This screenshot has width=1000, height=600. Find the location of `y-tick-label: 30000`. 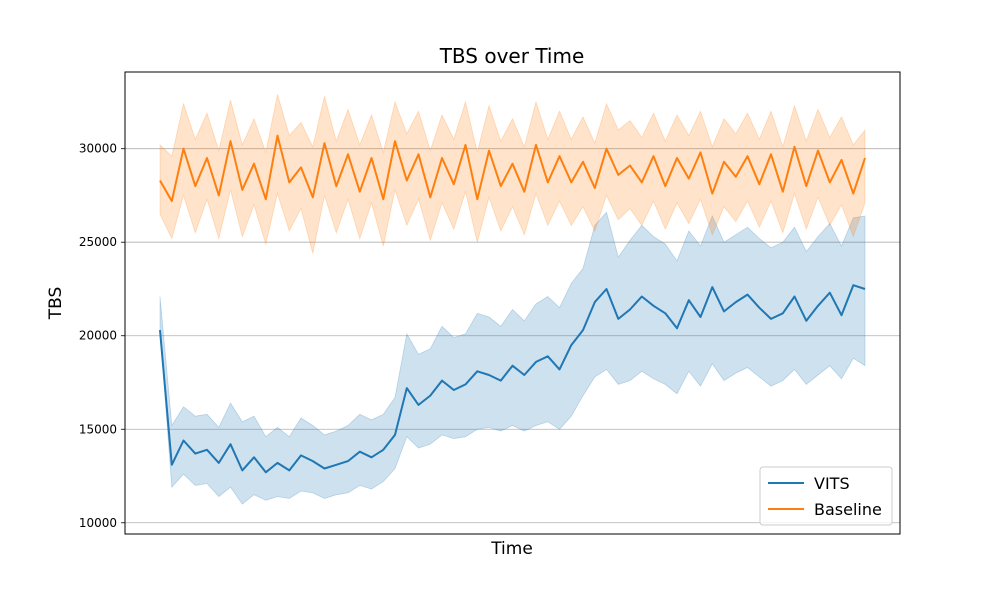

y-tick-label: 30000 is located at coordinates (98, 149).